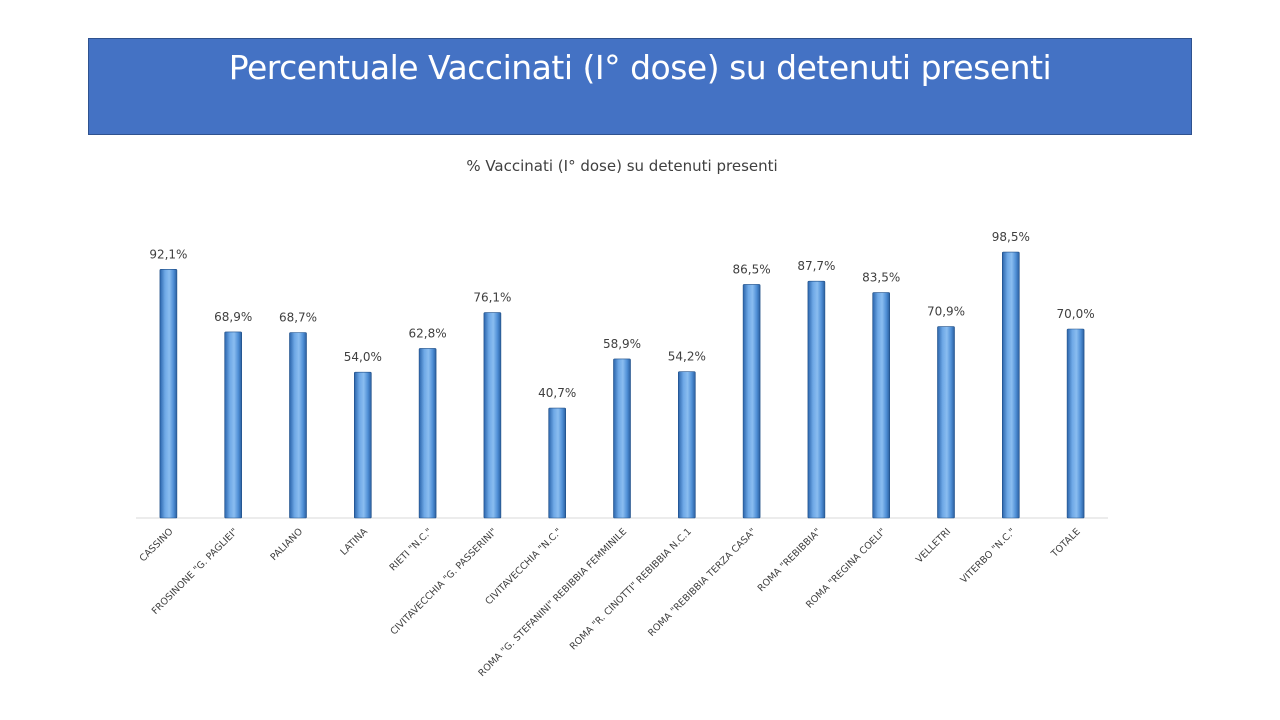 The width and height of the screenshot is (1280, 720). What do you see at coordinates (1066, 543) in the screenshot?
I see `category-label: TOTALE` at bounding box center [1066, 543].